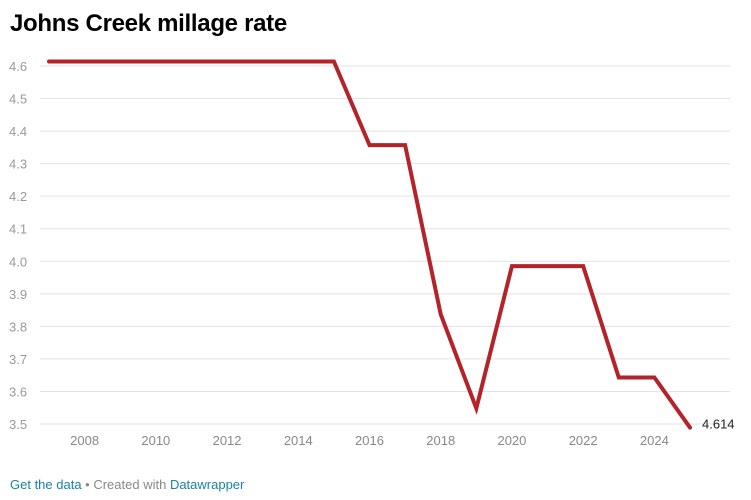 This screenshot has height=500, width=751. Describe the element at coordinates (18, 164) in the screenshot. I see `y-tick-label: 4.3` at that location.